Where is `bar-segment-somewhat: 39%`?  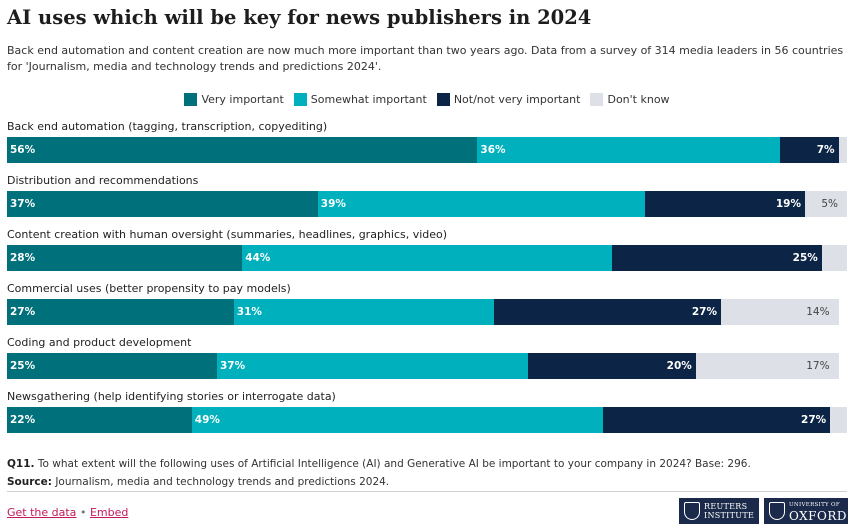 bar-segment-somewhat: 39% is located at coordinates (481, 204).